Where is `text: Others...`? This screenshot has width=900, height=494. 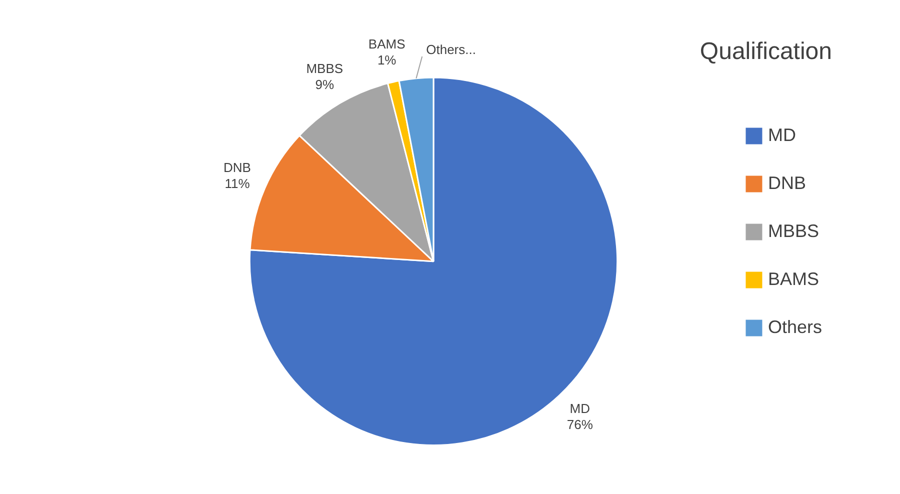
text: Others... is located at coordinates (451, 50).